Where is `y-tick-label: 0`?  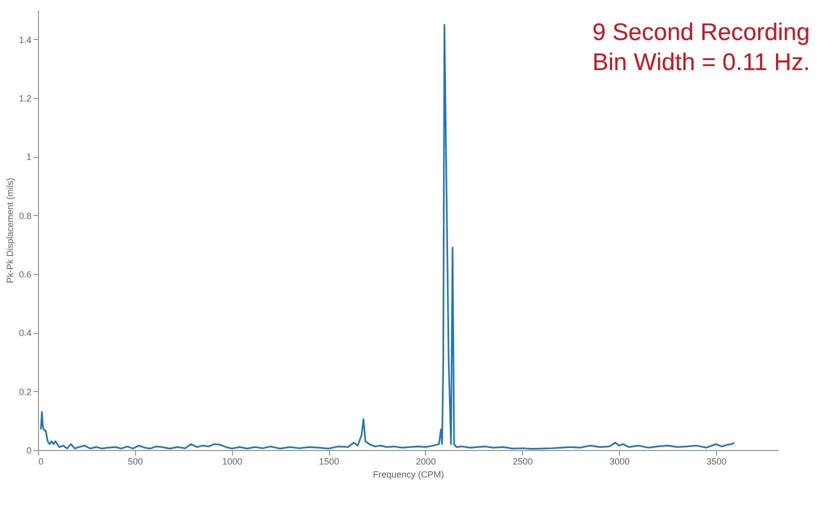
y-tick-label: 0 is located at coordinates (29, 451).